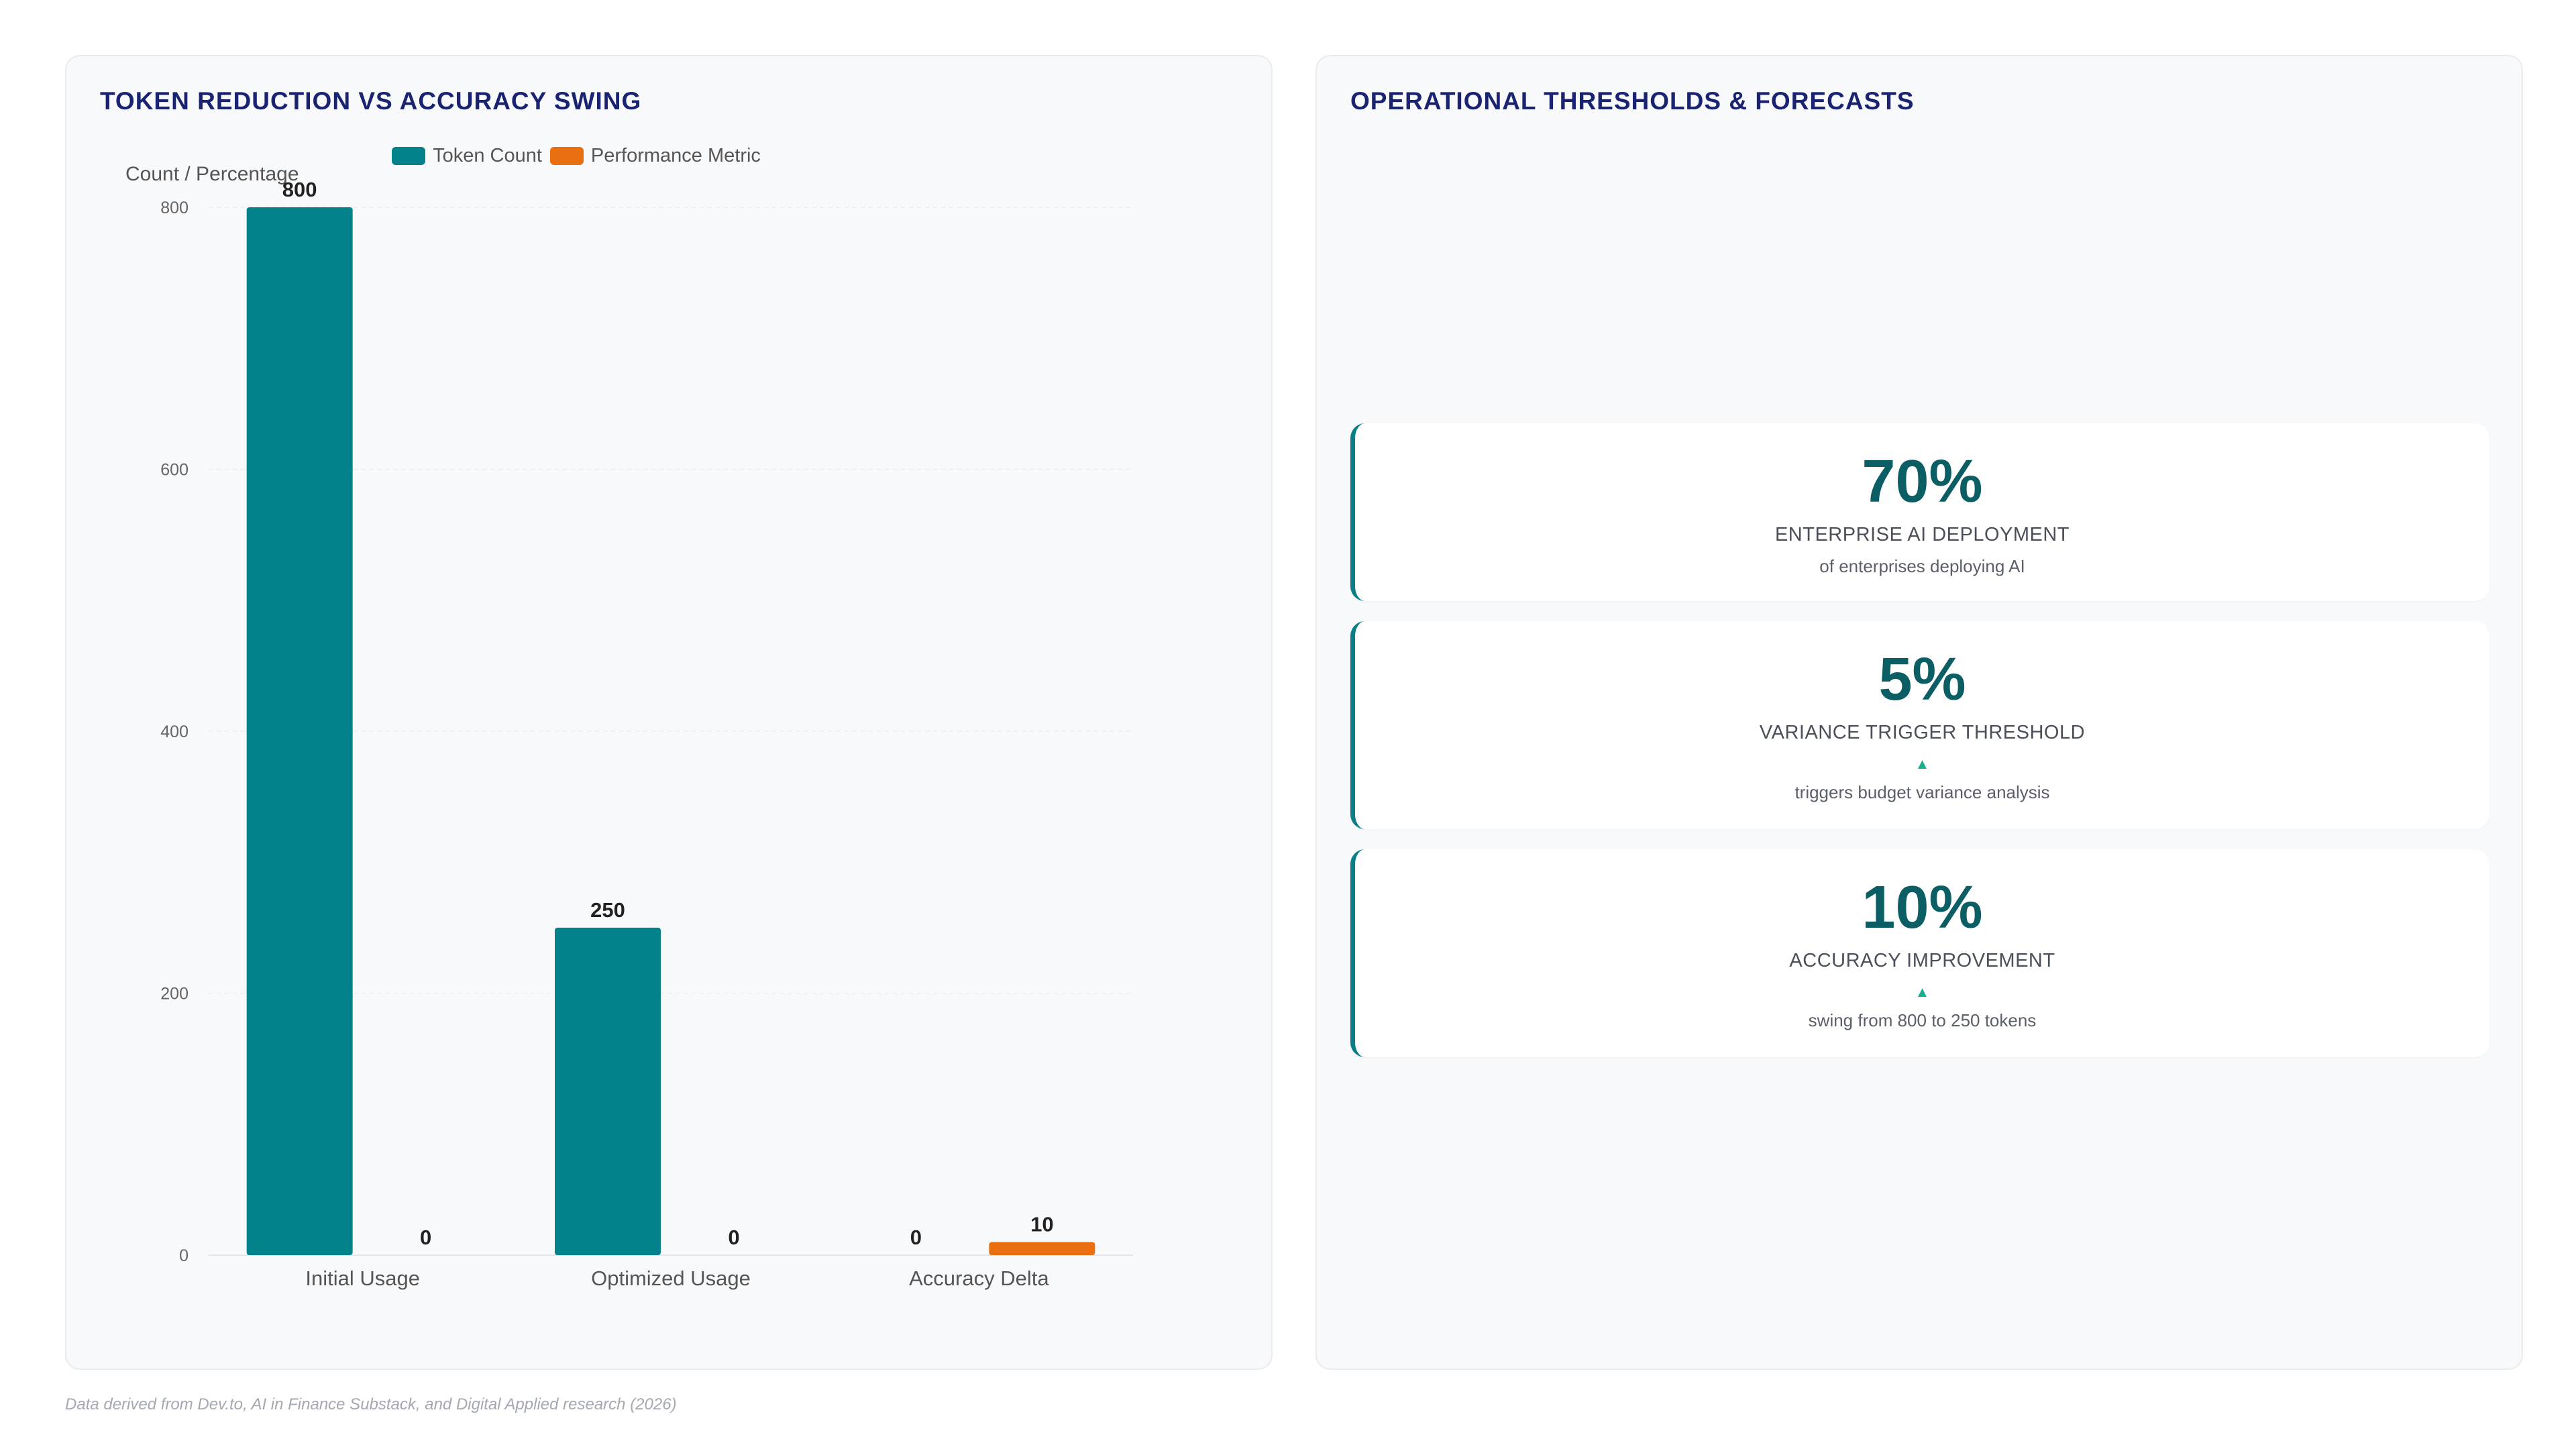  What do you see at coordinates (174, 470) in the screenshot?
I see `y-tick-label: 600` at bounding box center [174, 470].